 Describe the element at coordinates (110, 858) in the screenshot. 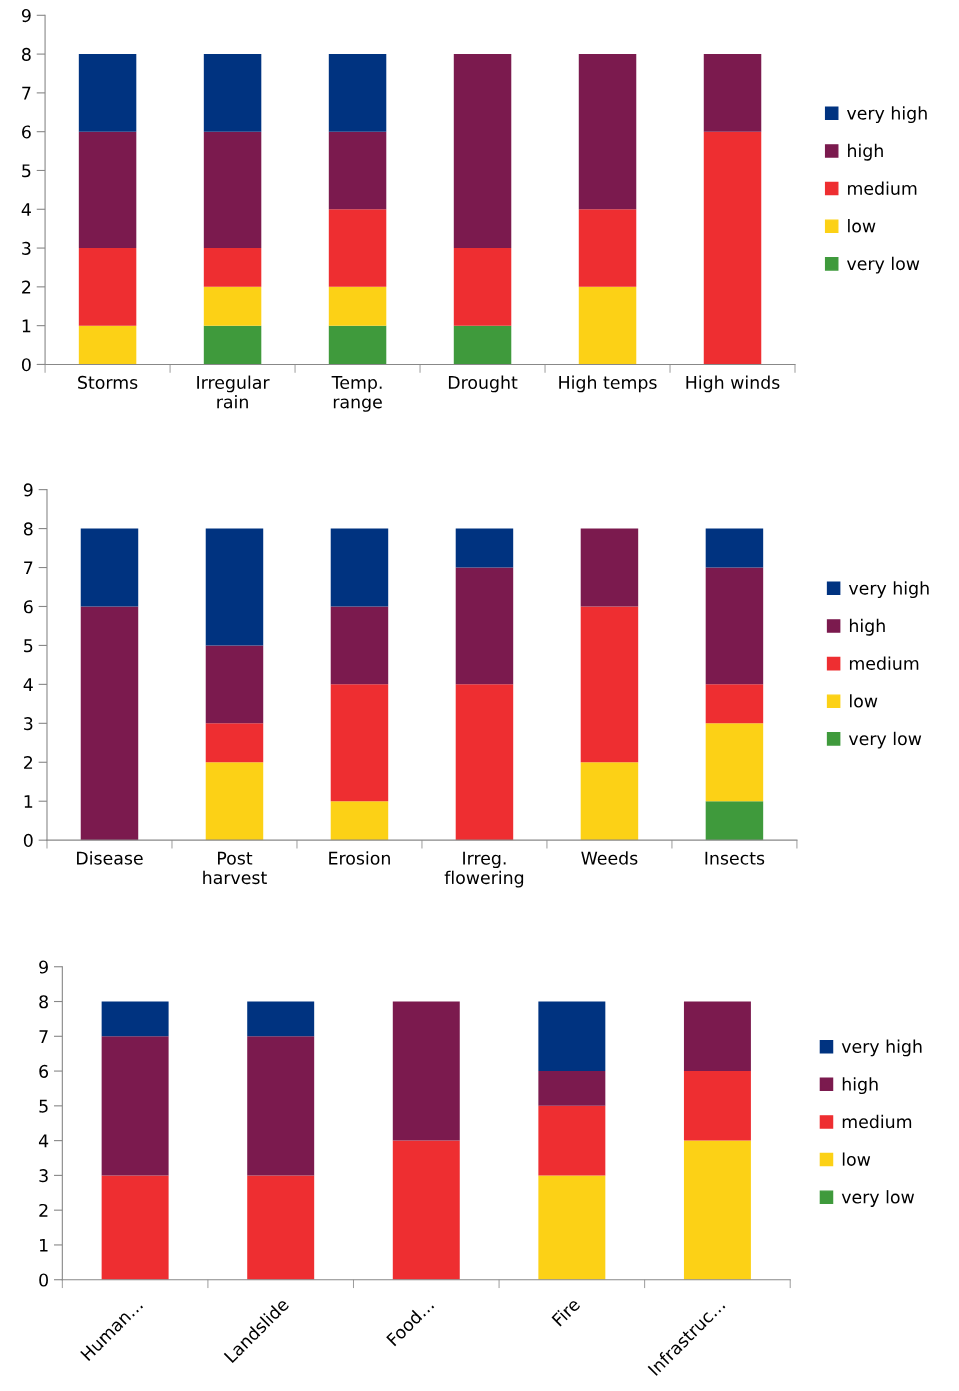

I see `x-tick-label: Disease` at that location.